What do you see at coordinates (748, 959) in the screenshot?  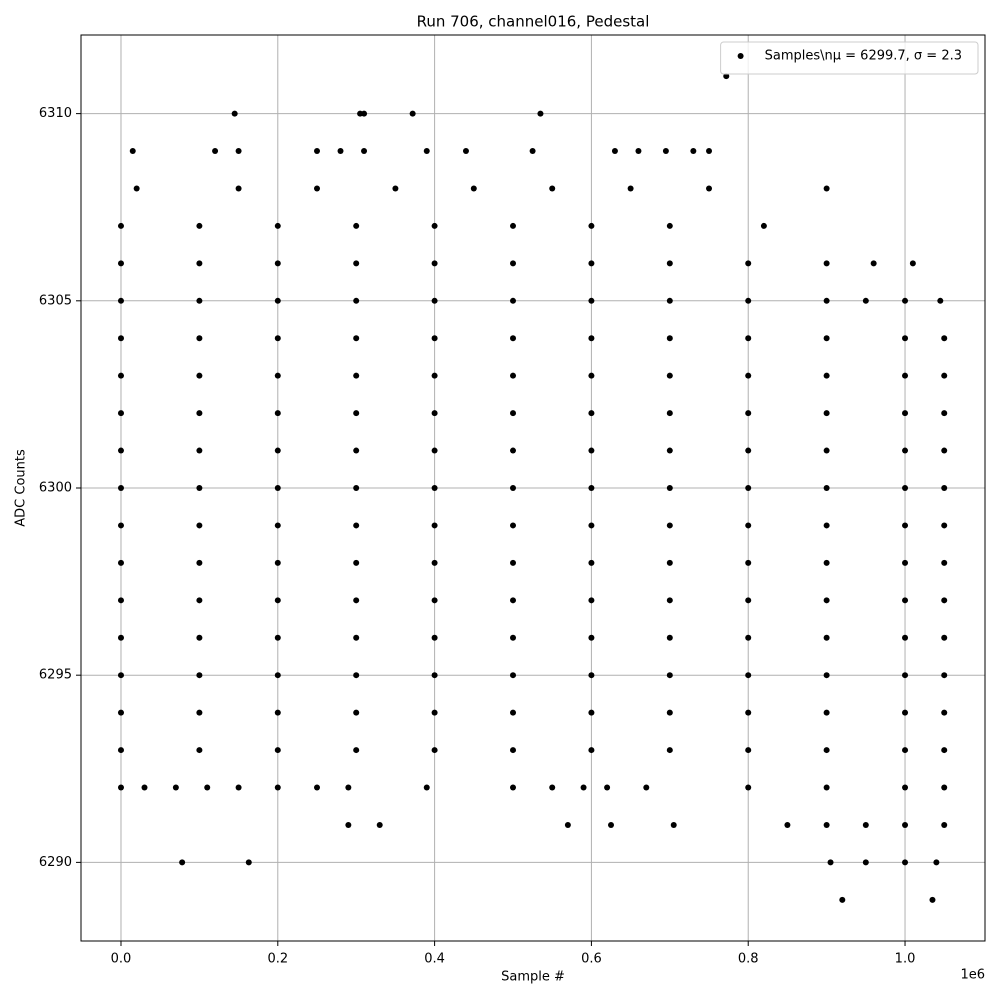 I see `x-tick-label: 0.8` at bounding box center [748, 959].